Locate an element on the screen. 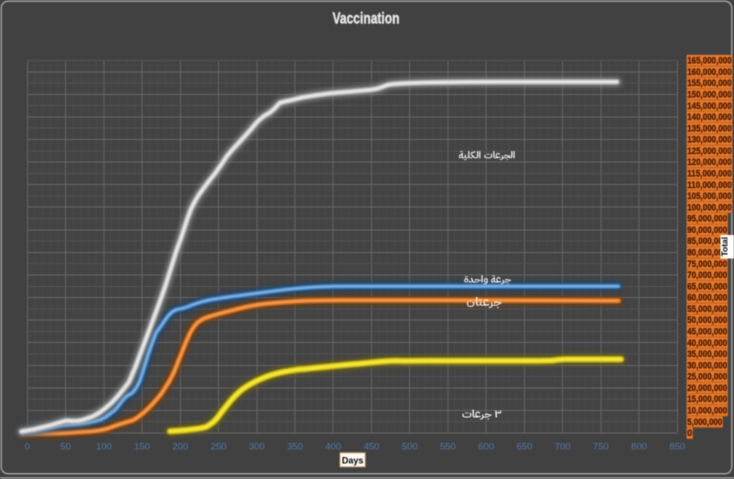 The width and height of the screenshot is (734, 479). svg-text: 350 is located at coordinates (295, 447).